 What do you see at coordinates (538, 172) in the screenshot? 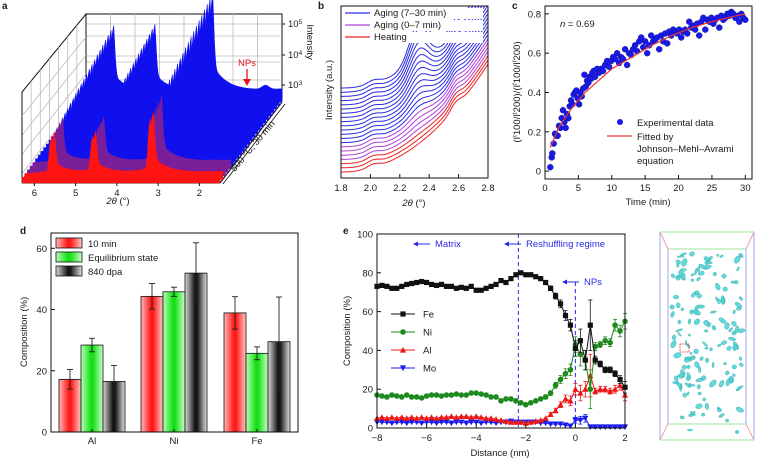
I see `panel-c-y-tick-label: 0` at bounding box center [538, 172].